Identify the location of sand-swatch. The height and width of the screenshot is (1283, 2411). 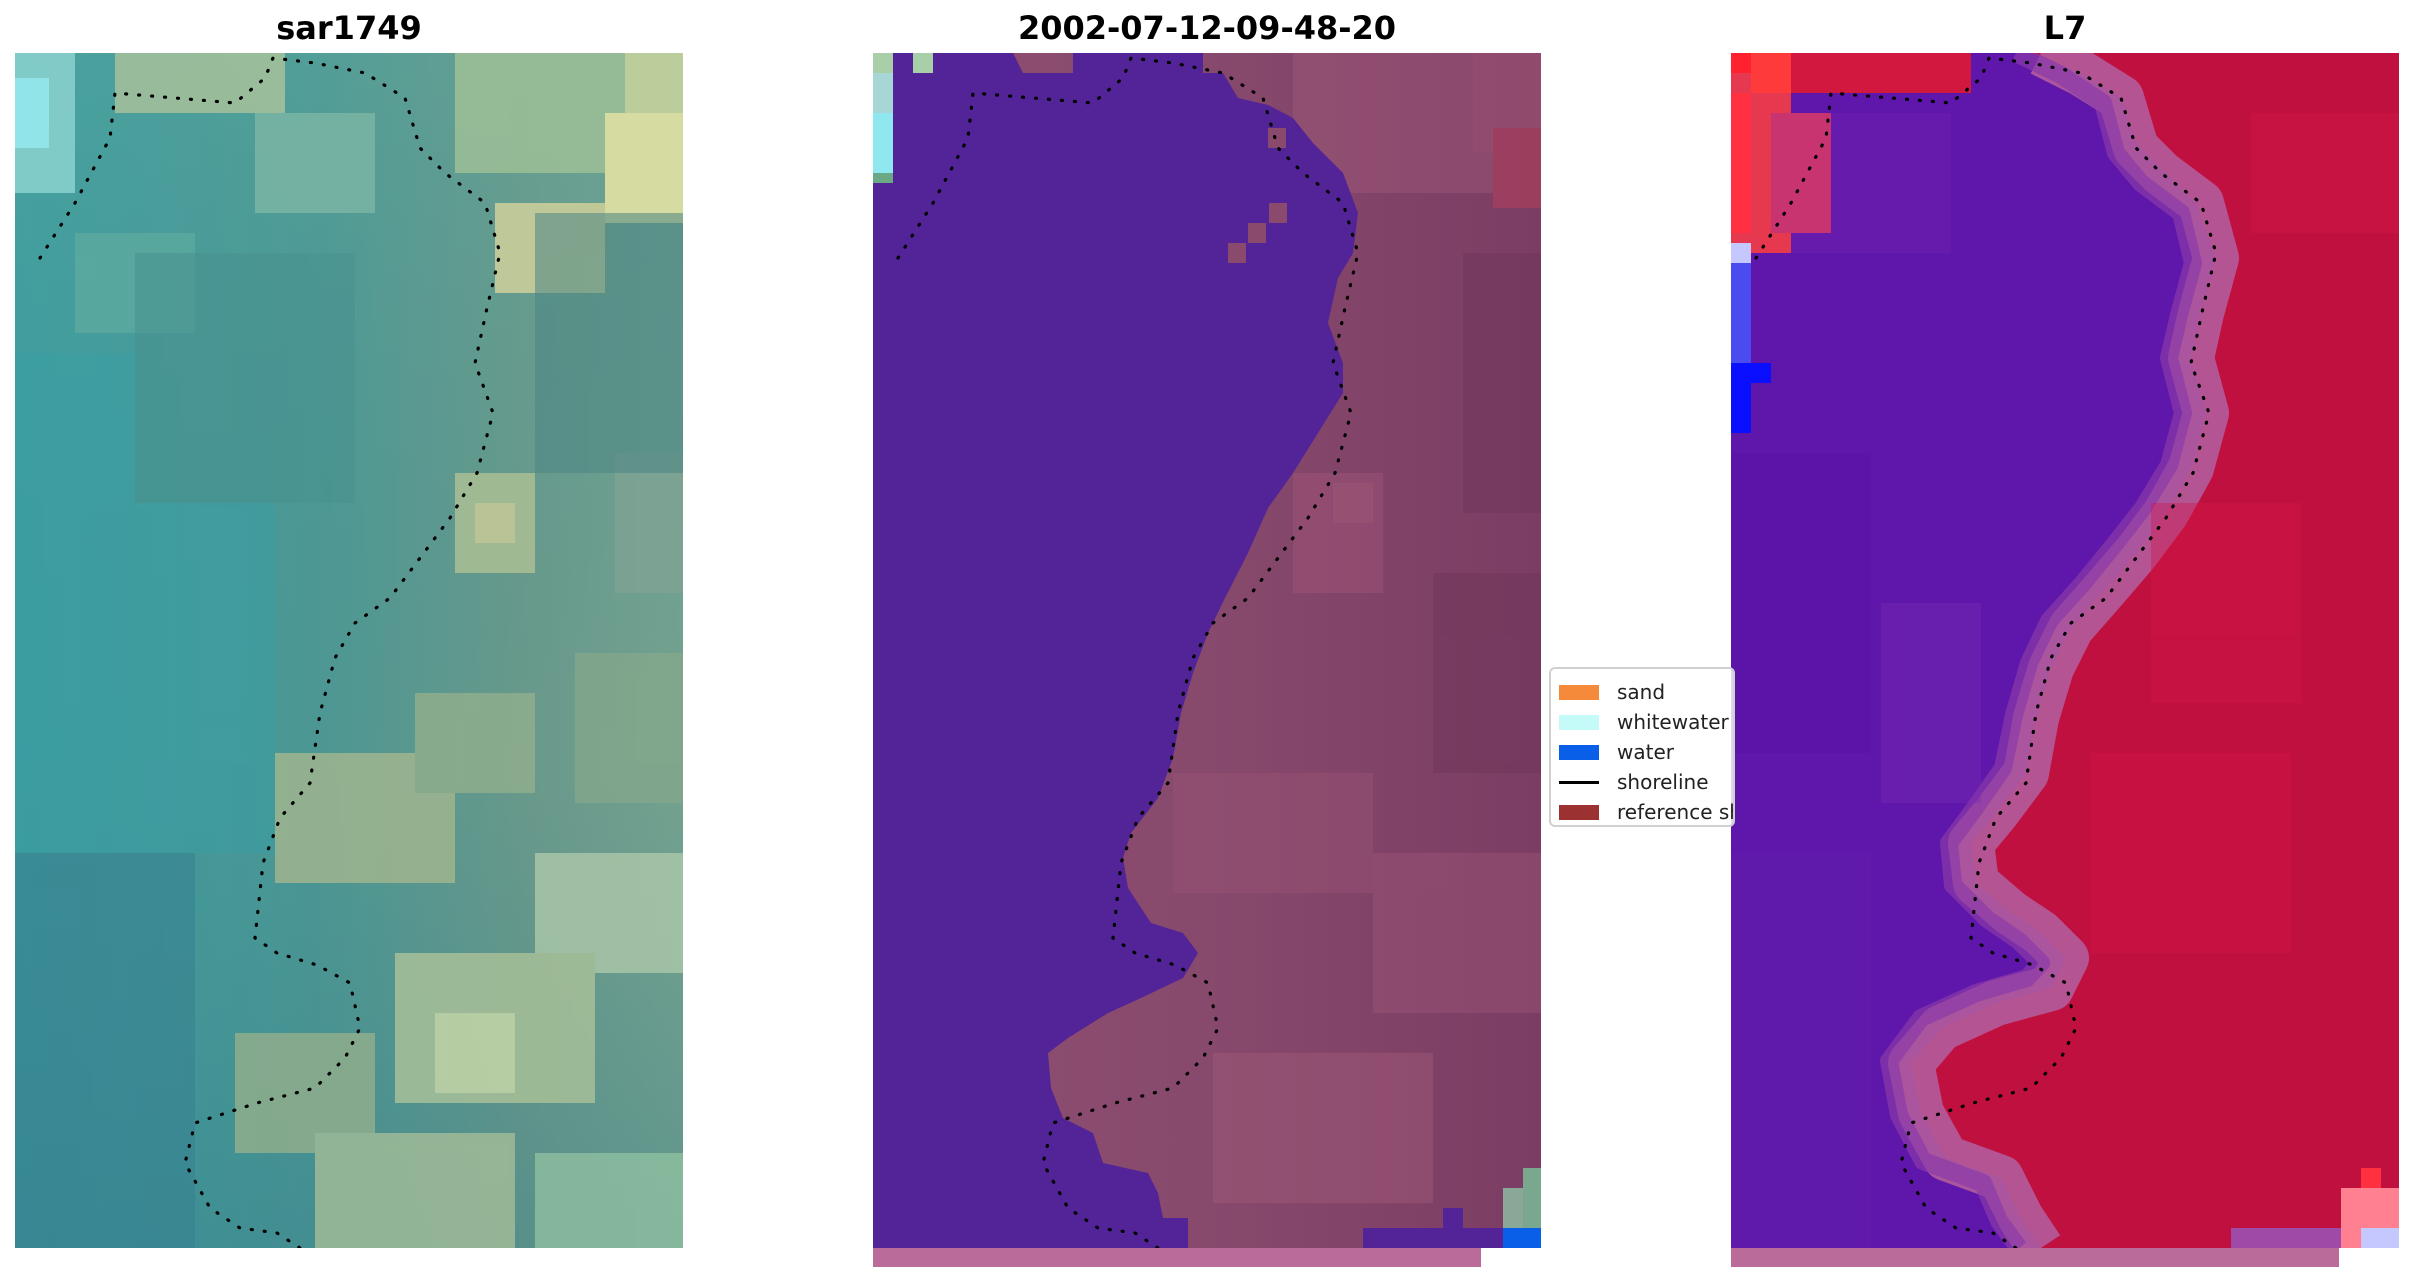
(1579, 692).